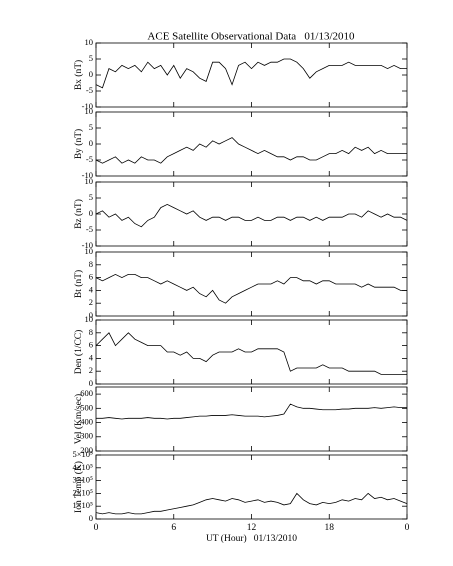 This screenshot has height=566, width=453. I want to click on y-tick-label: 2×10⁵, so click(82, 492).